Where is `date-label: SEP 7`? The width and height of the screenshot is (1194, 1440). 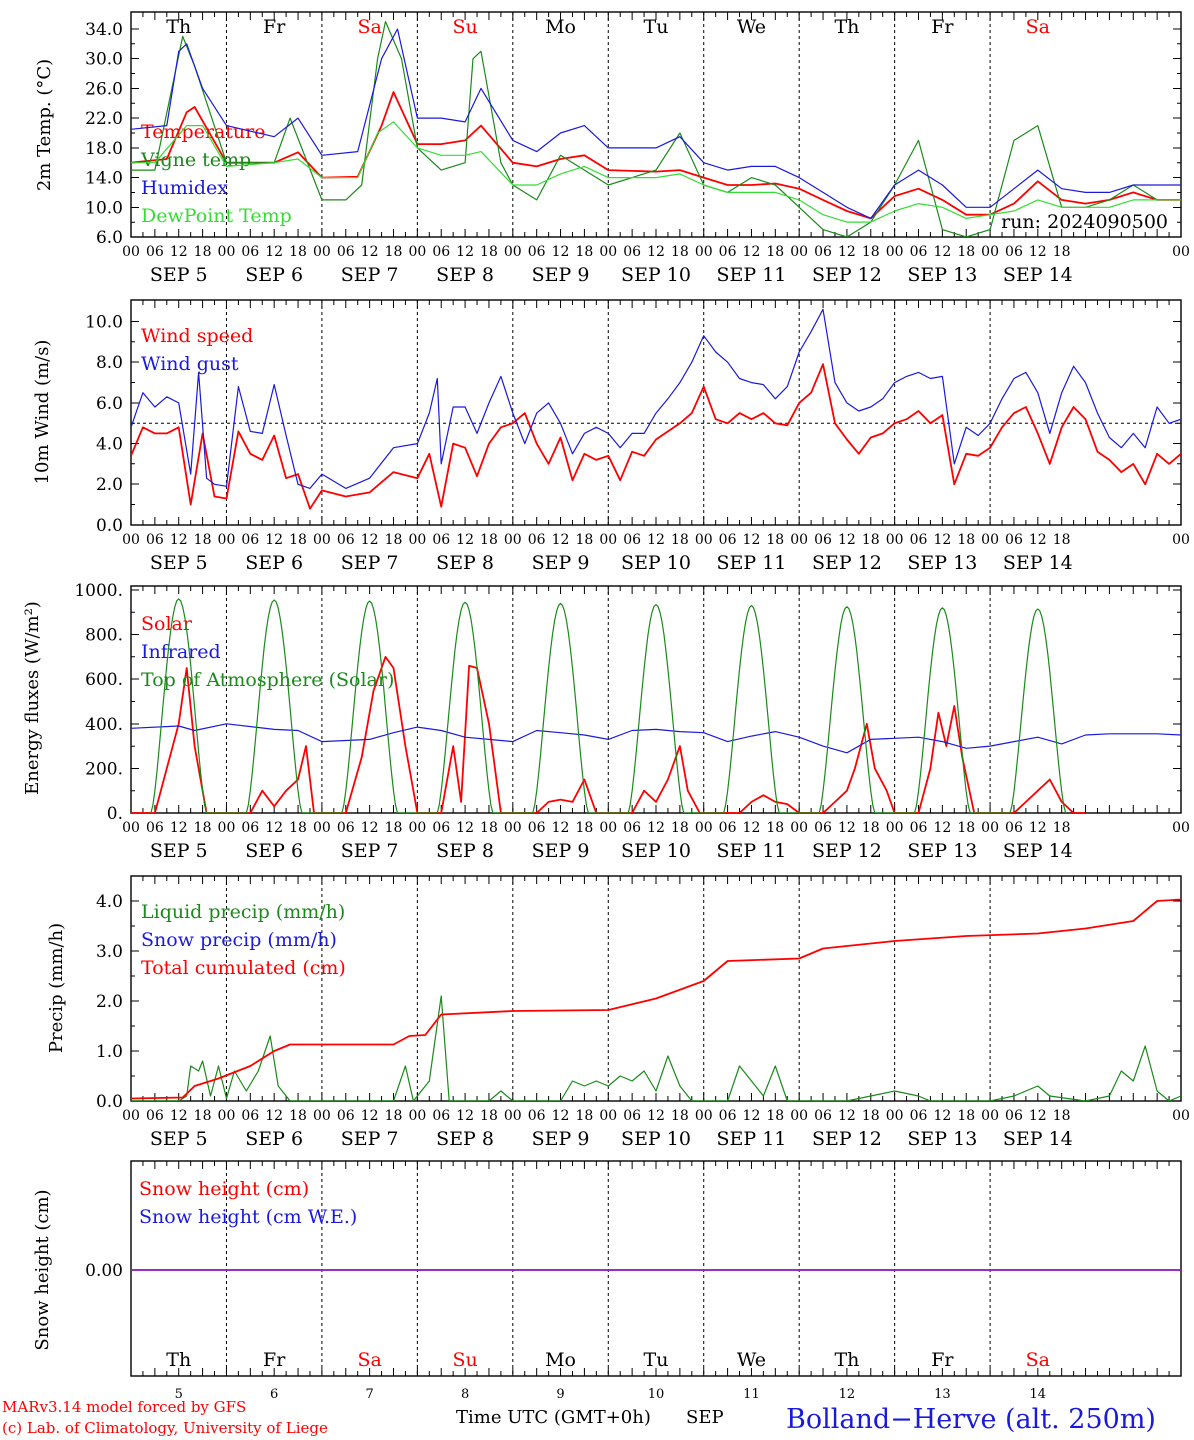 date-label: SEP 7 is located at coordinates (370, 1139).